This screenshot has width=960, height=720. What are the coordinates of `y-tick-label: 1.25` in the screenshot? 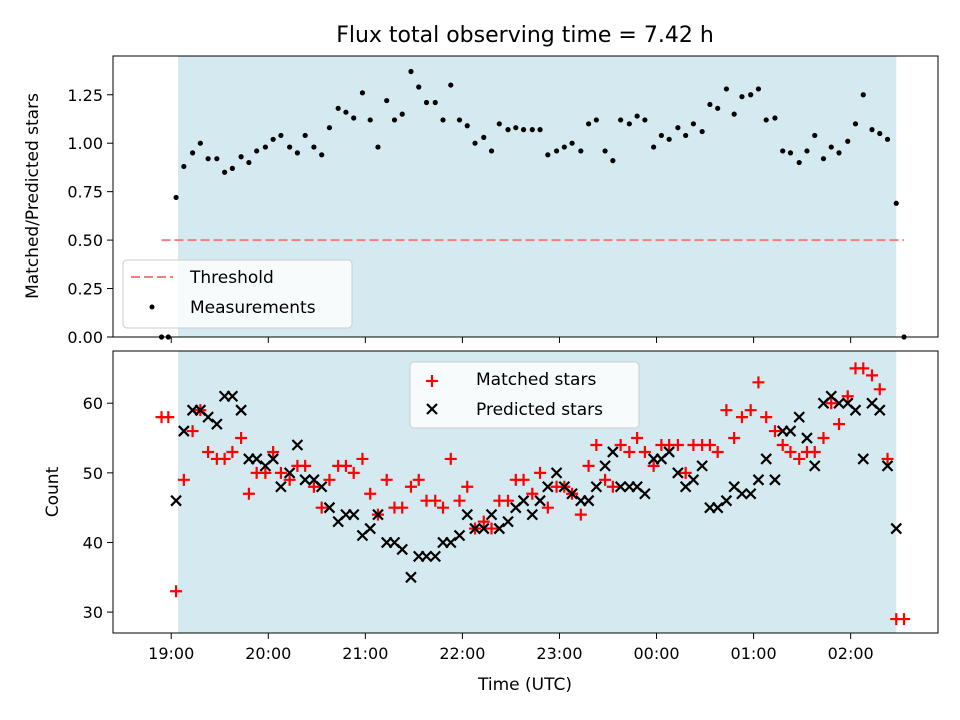 It's located at (85, 95).